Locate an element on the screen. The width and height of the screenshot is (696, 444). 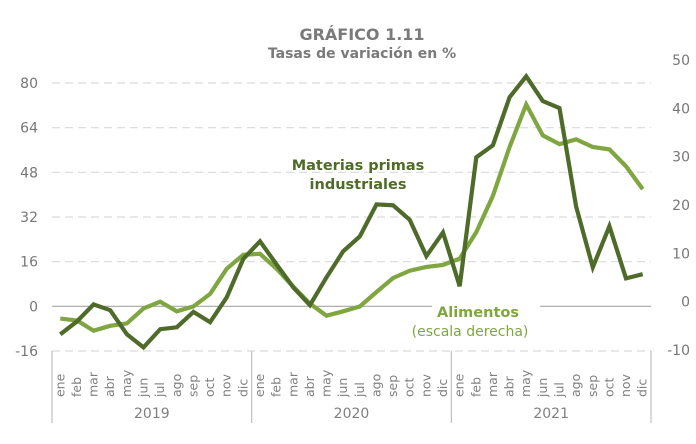
left-tick-label: 16 is located at coordinates (29, 263).